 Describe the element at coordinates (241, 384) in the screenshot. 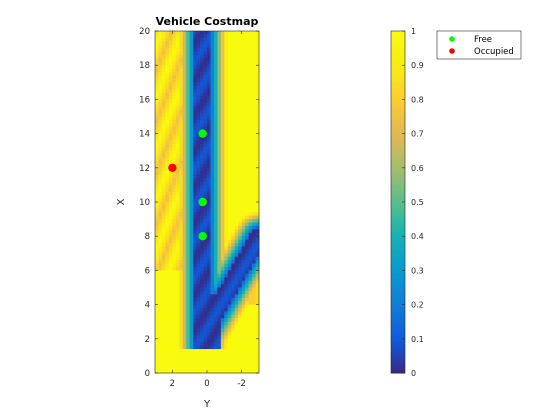

I see `x-tick-label: -2` at that location.